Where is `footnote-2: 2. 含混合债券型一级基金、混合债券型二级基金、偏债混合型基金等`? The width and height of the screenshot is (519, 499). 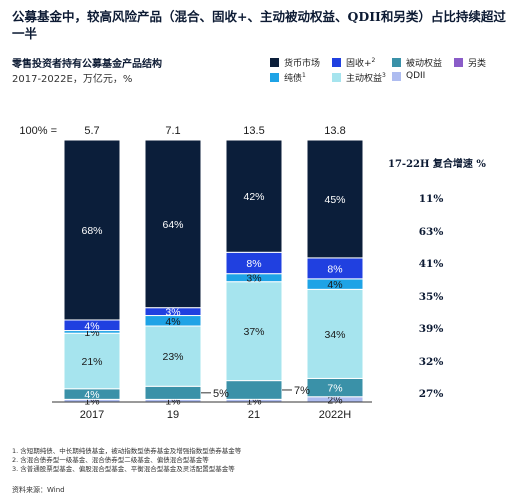 footnote-2: 2. 含混合债券型一级基金、混合债券型二级基金、偏债混合型基金等 is located at coordinates (110, 460).